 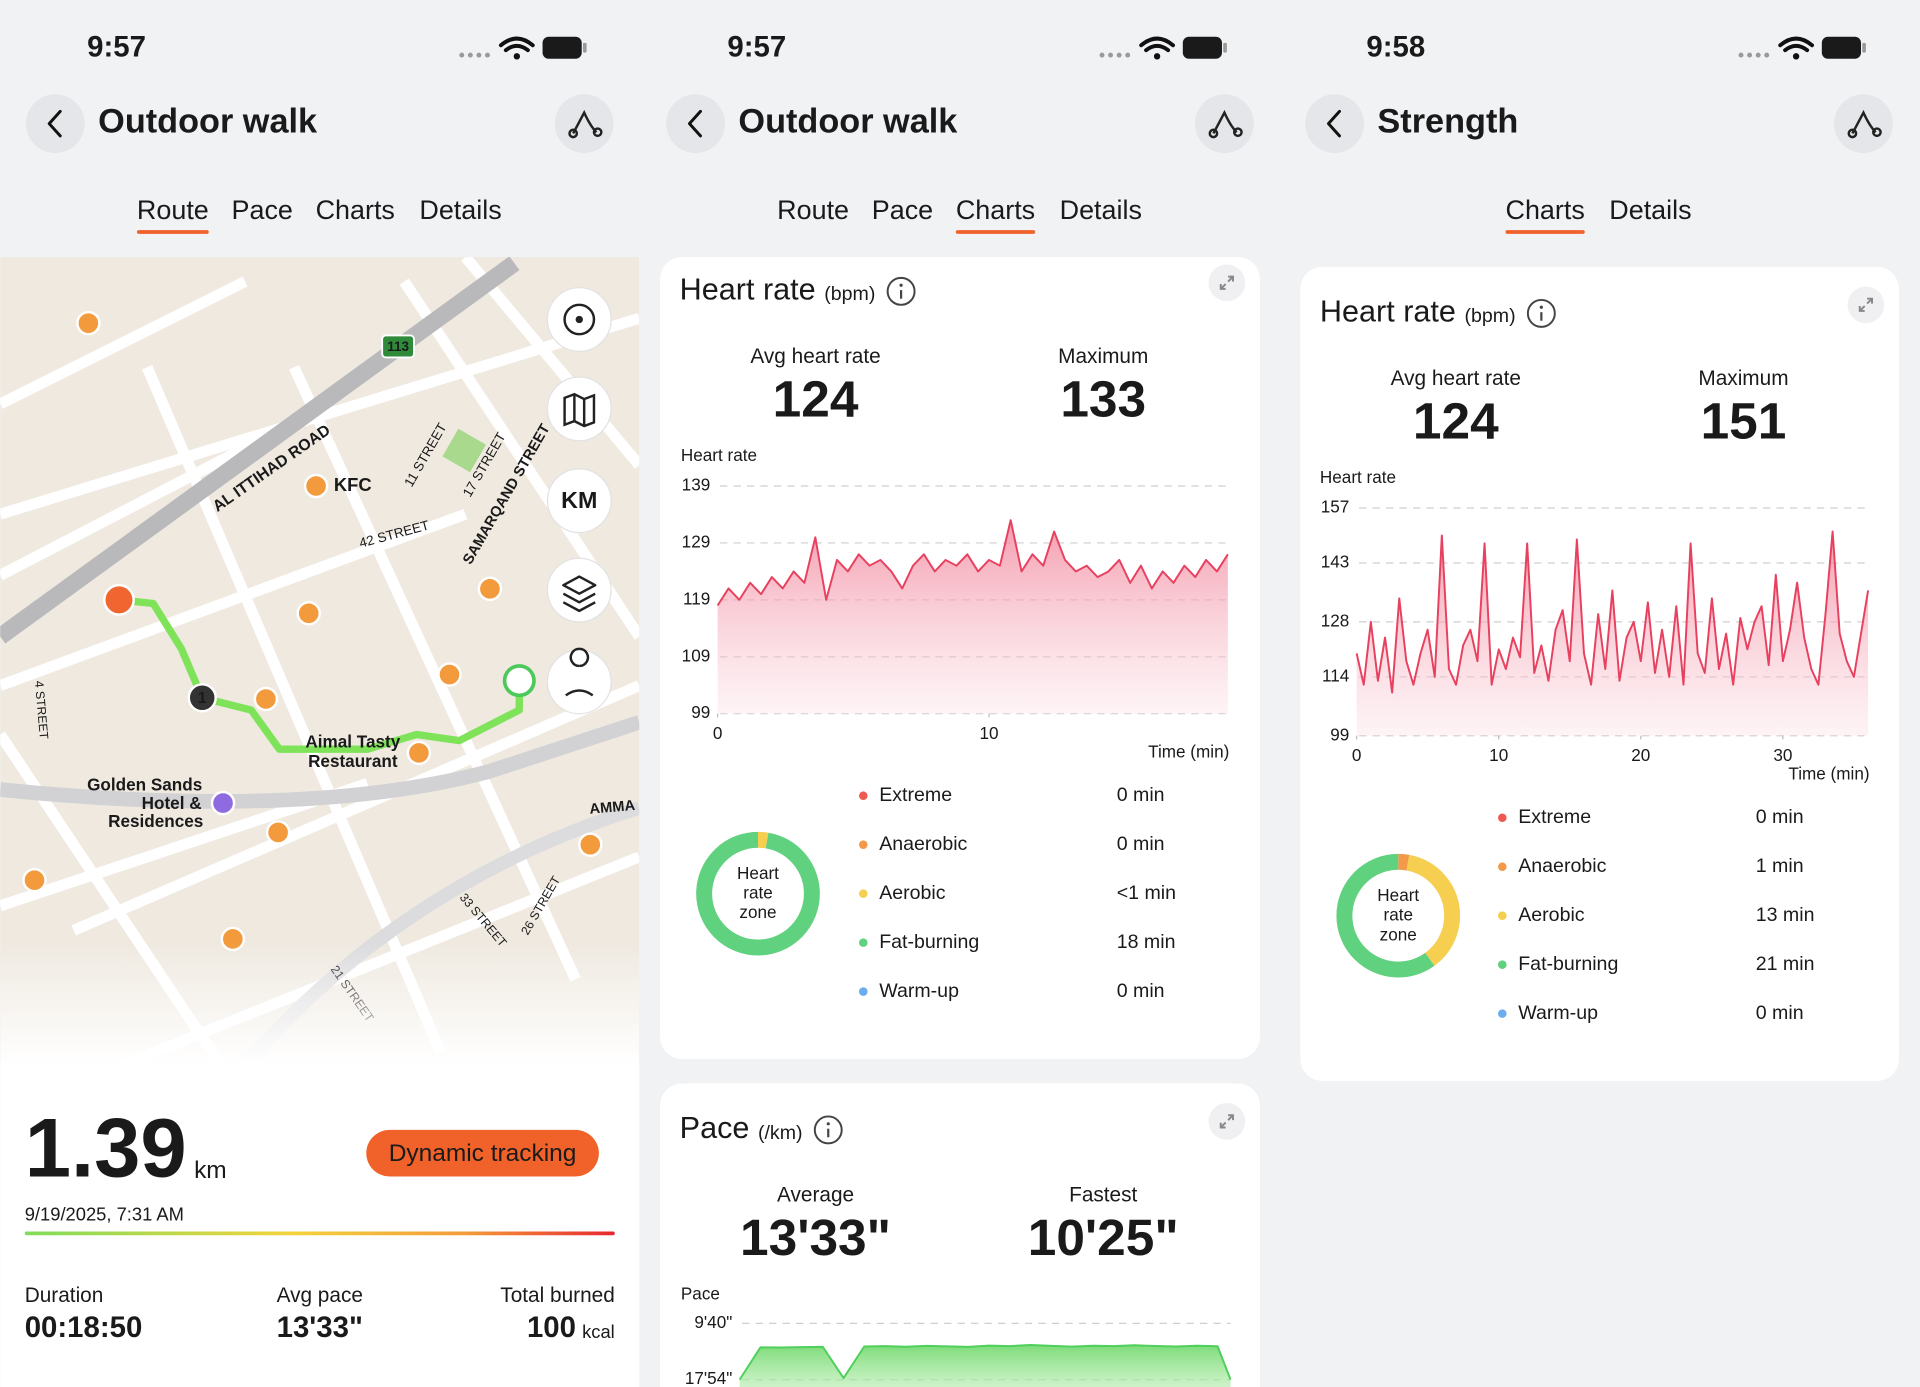 What do you see at coordinates (464, 450) in the screenshot?
I see `park` at bounding box center [464, 450].